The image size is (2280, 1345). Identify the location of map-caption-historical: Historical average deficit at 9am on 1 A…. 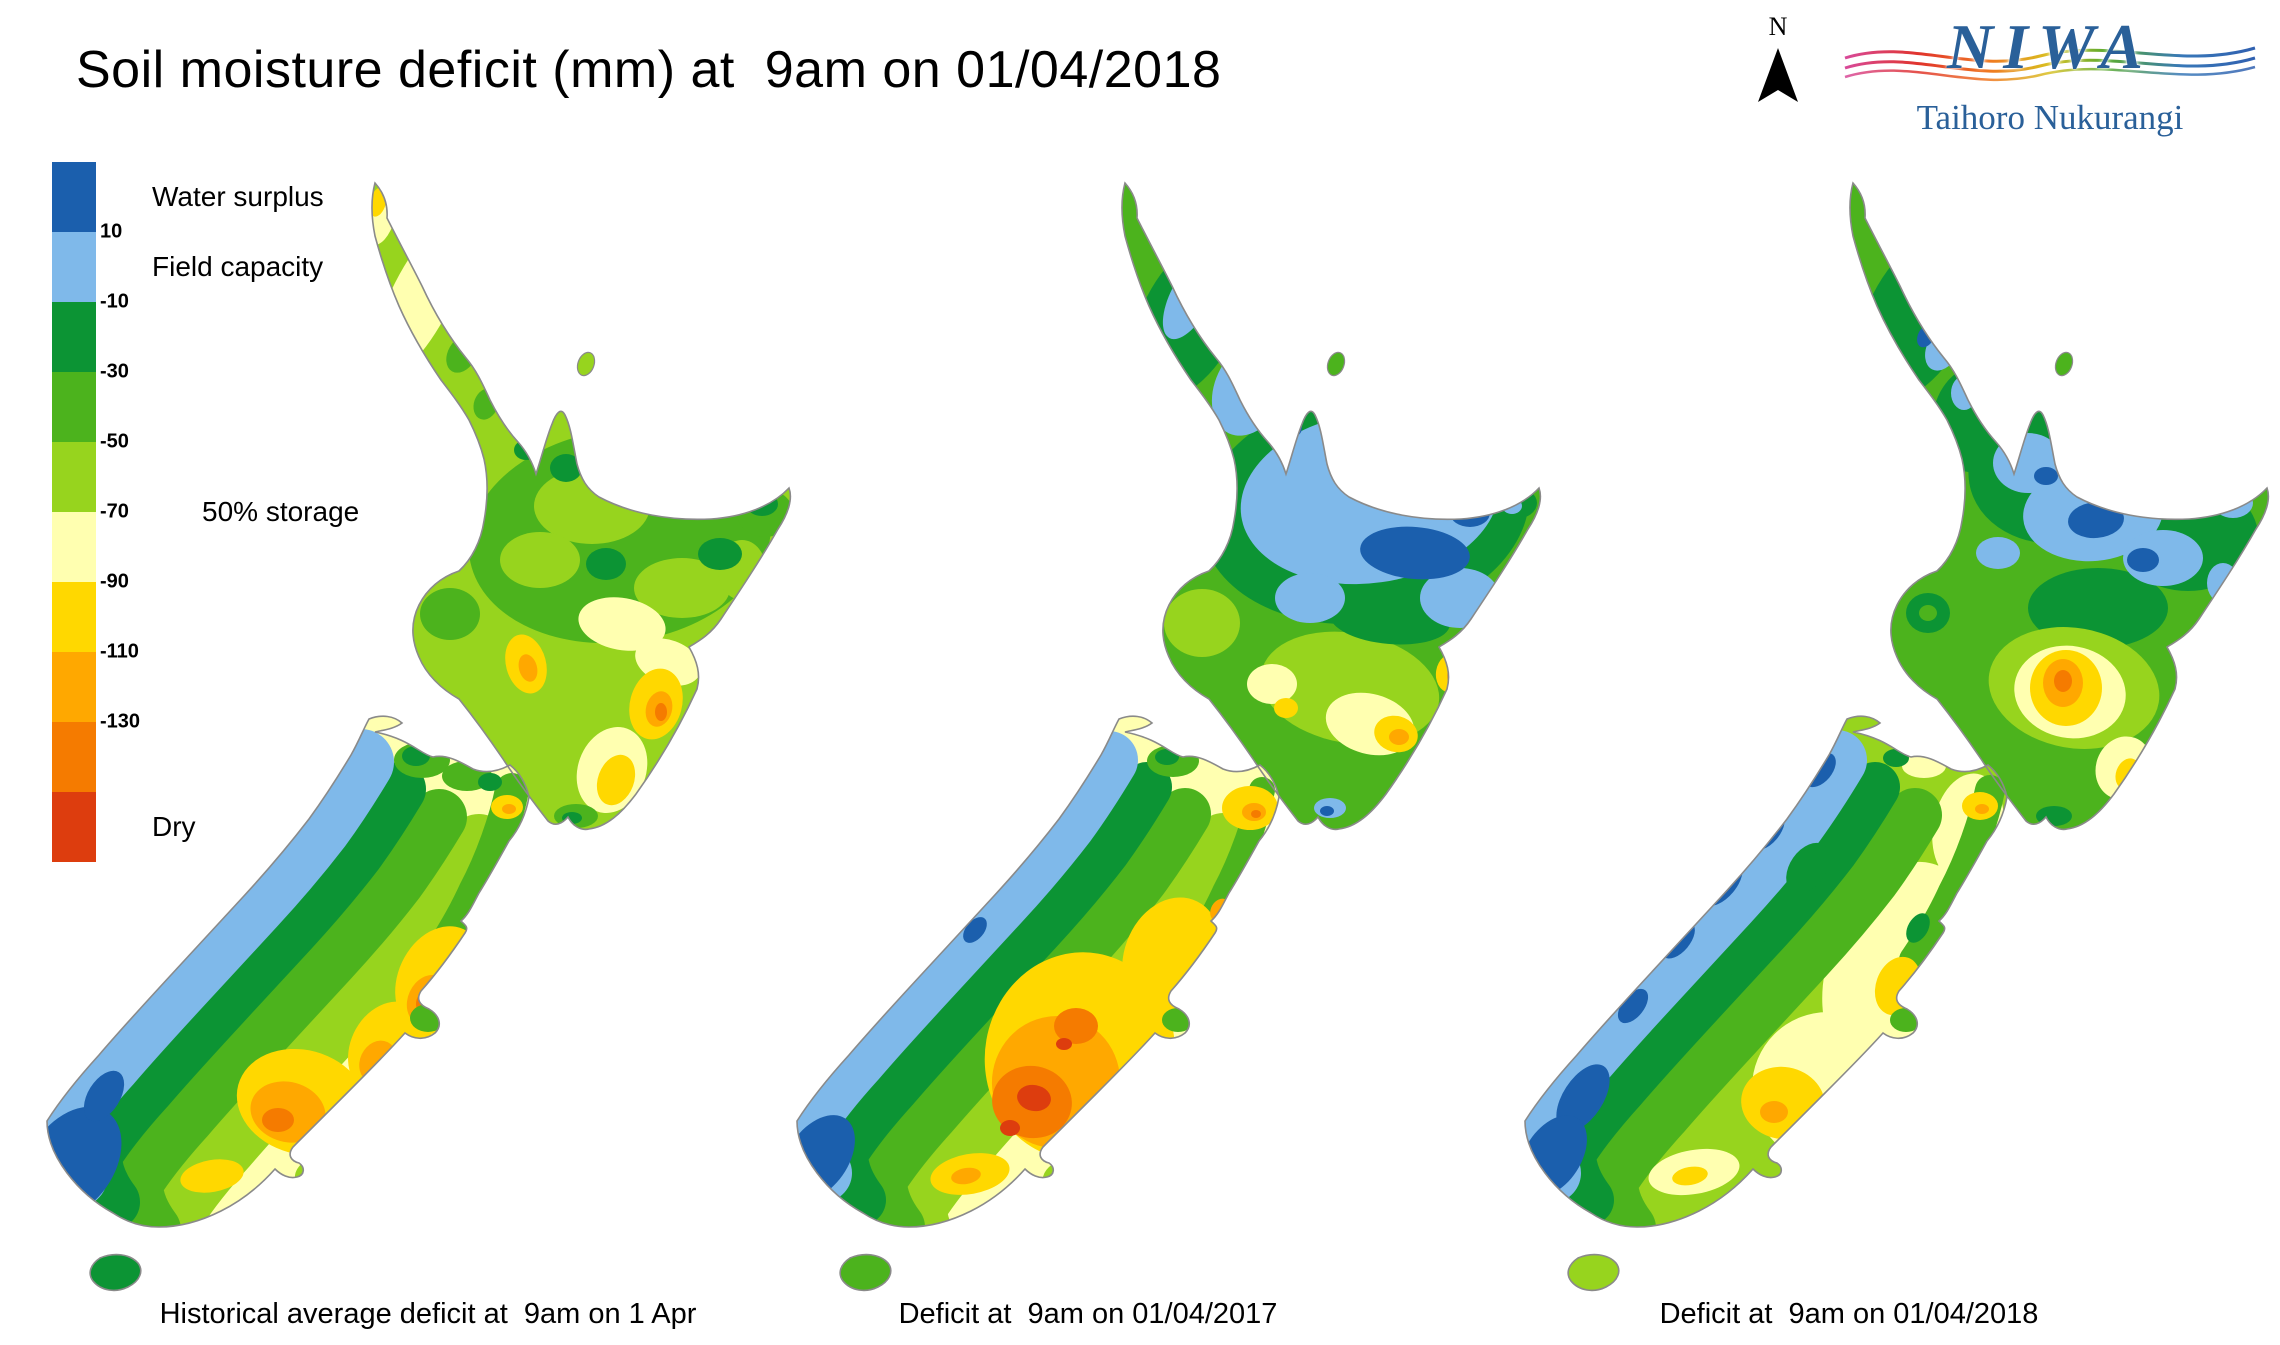
(428, 1314).